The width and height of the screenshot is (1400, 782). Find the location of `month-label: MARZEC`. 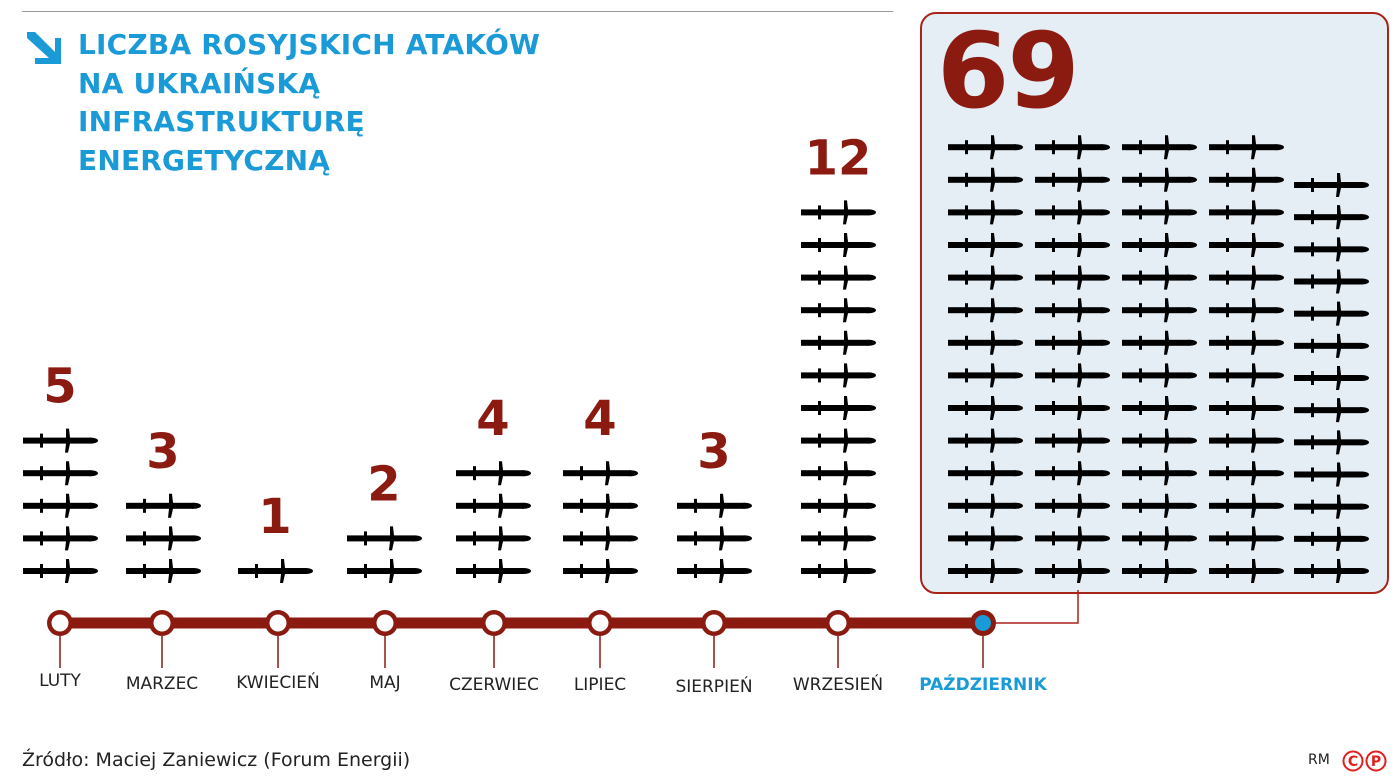

month-label: MARZEC is located at coordinates (162, 684).